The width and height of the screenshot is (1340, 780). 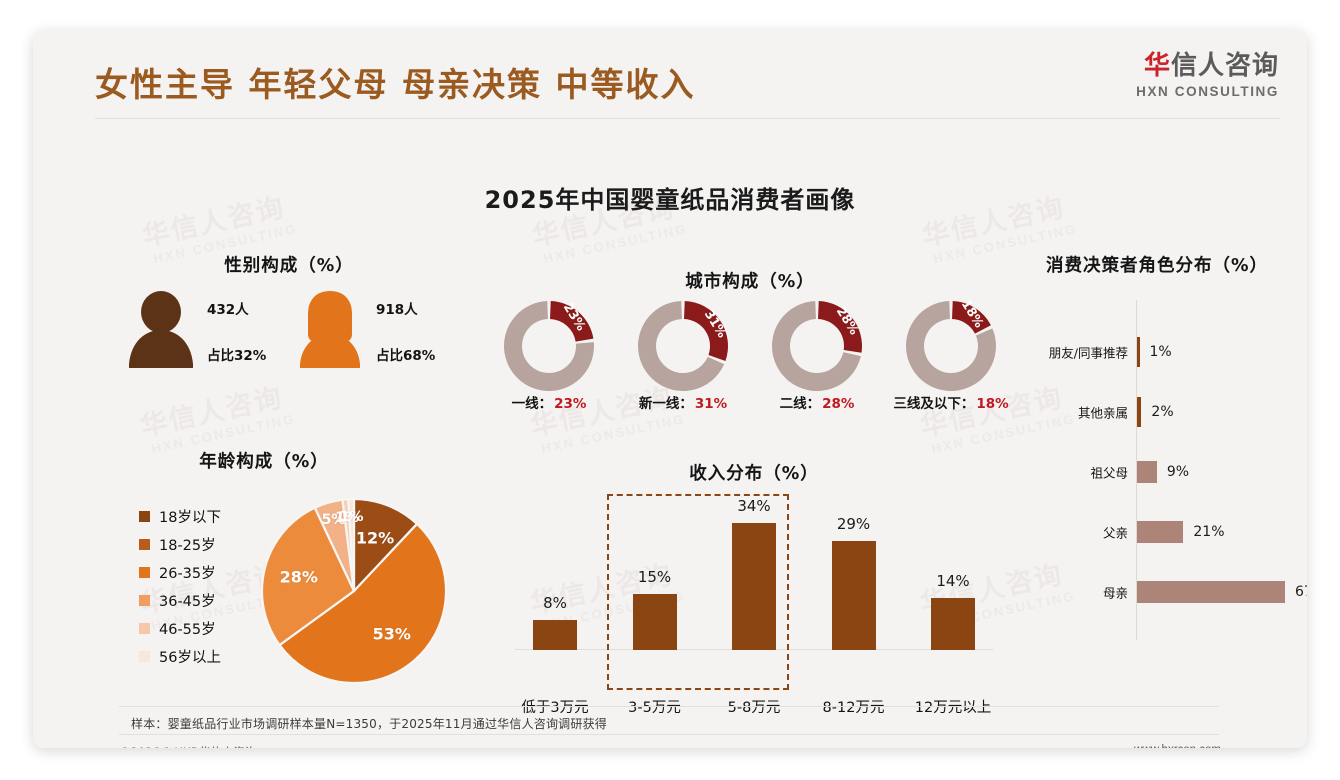 I want to click on donut-label-name: 二线：, so click(x=800, y=404).